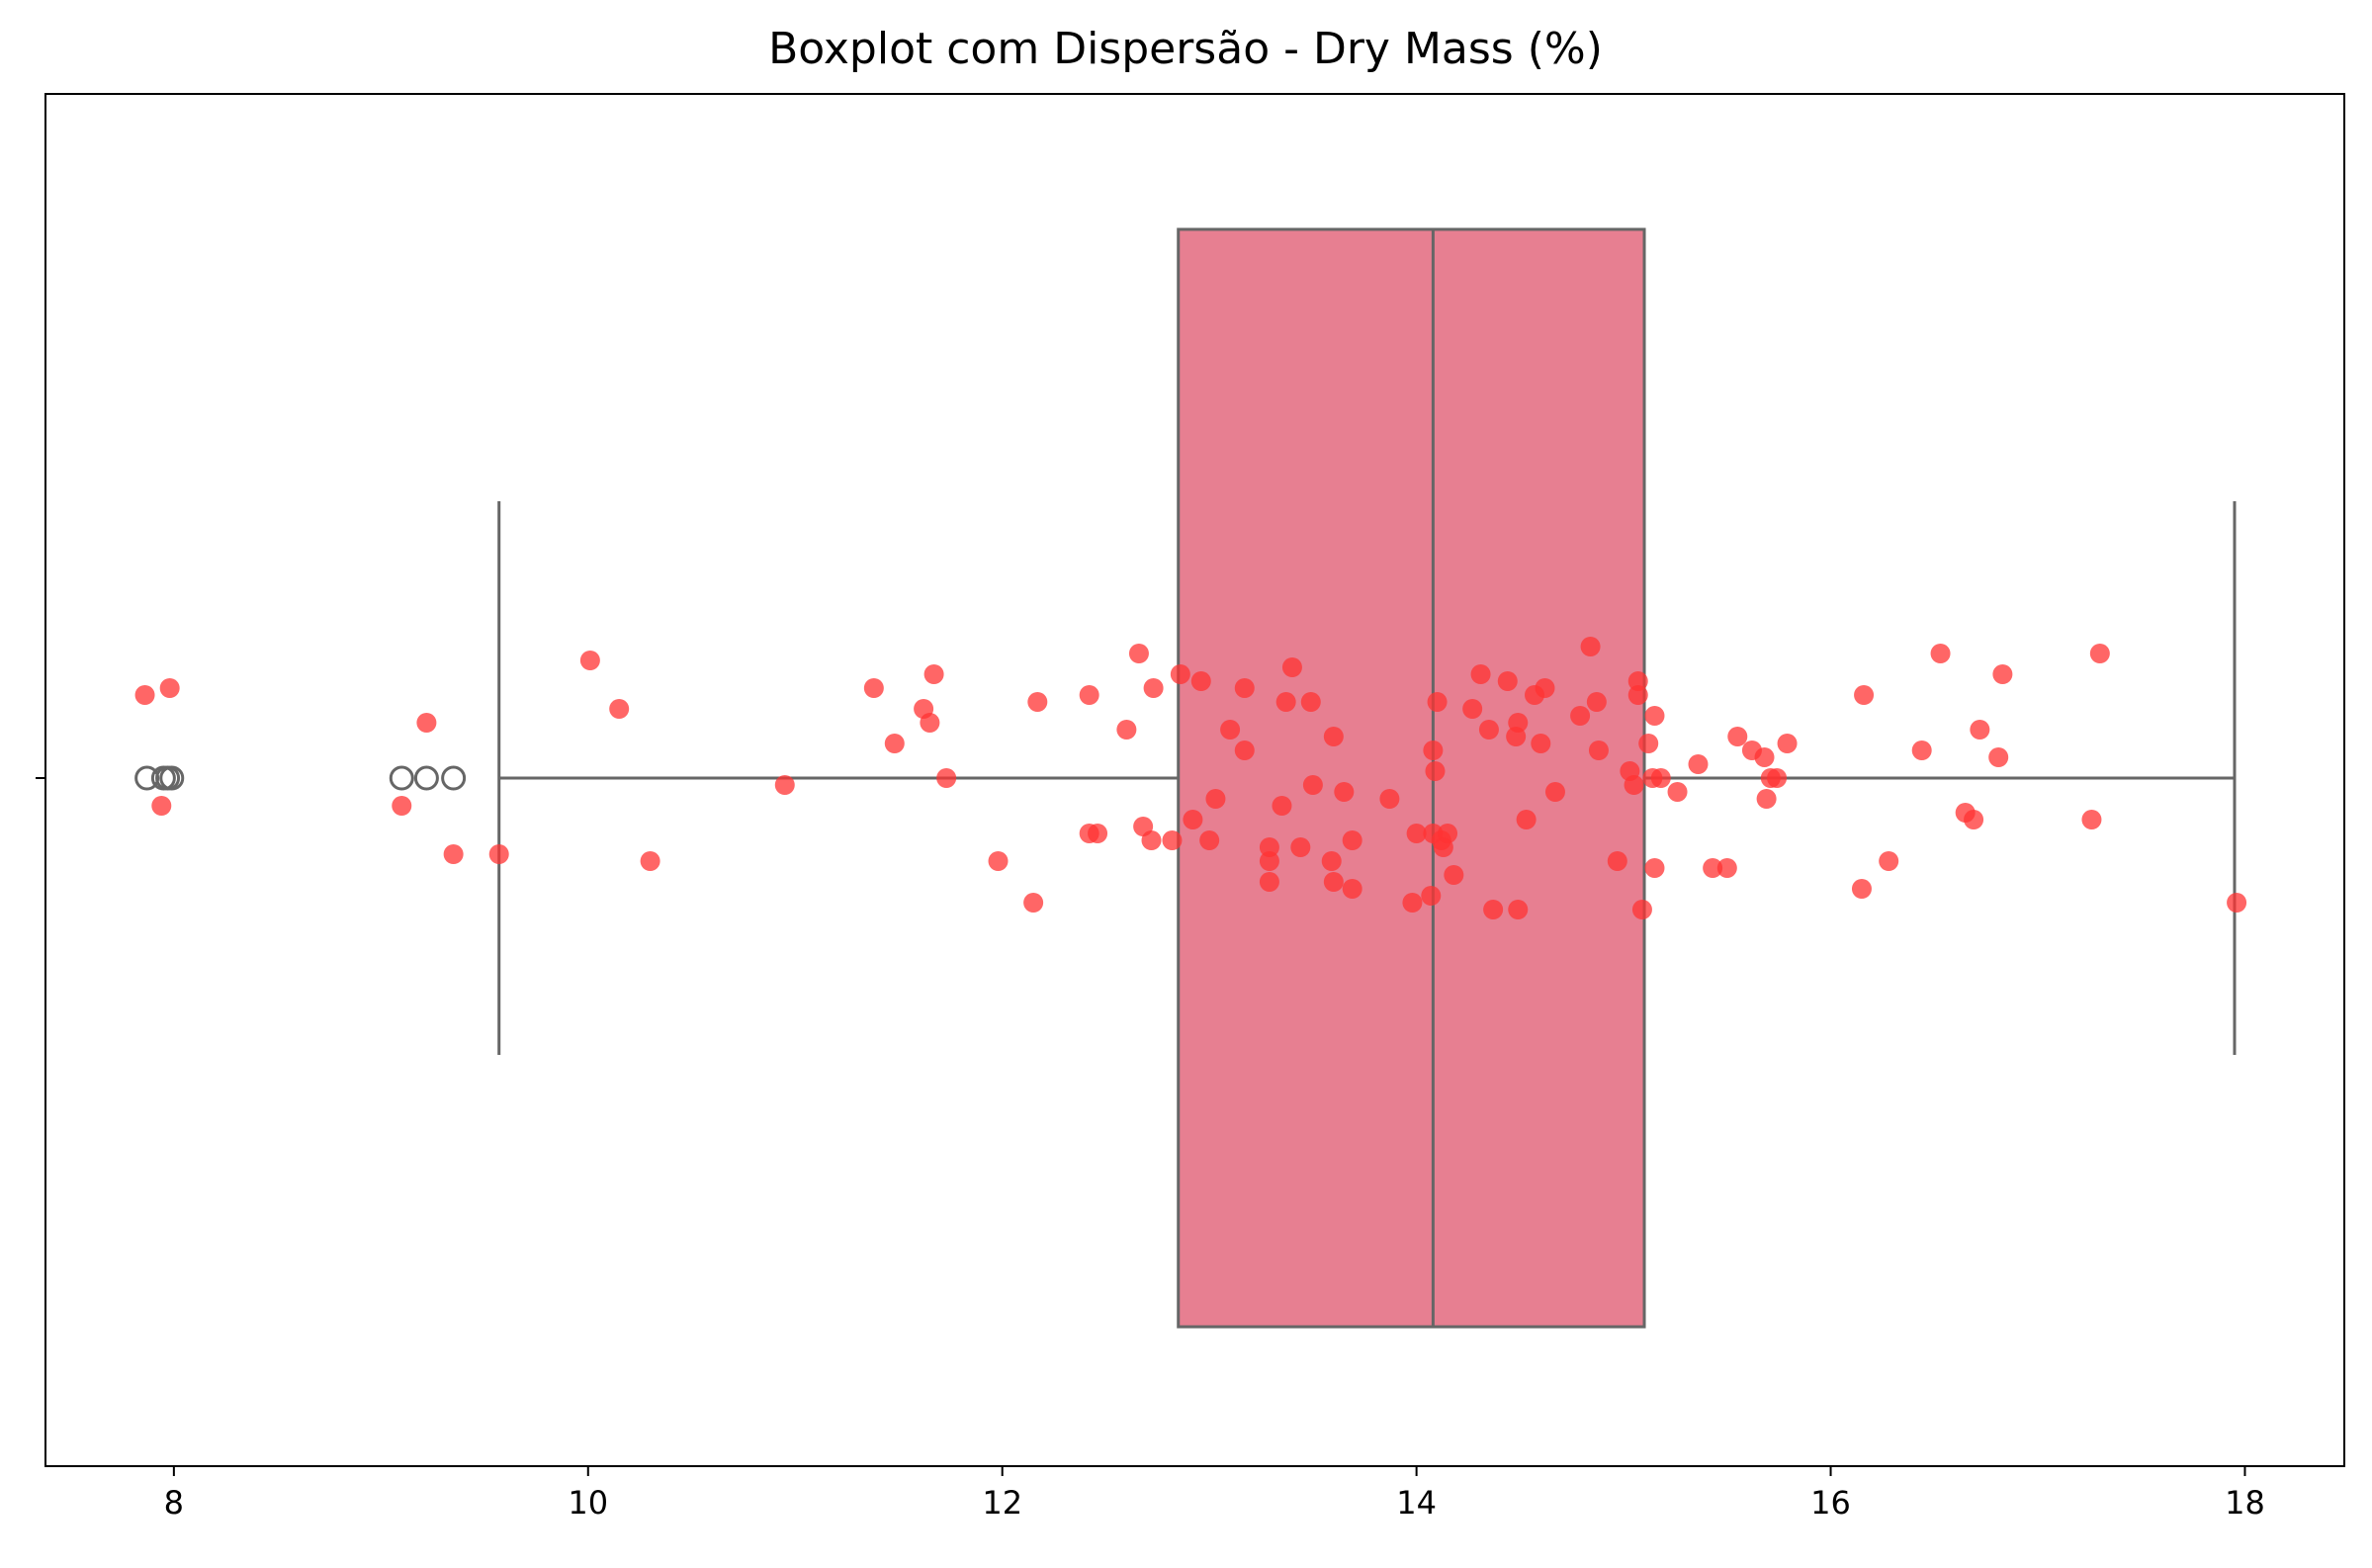 This screenshot has width=2372, height=1568. What do you see at coordinates (301, 778) in the screenshot?
I see `outliers-layer` at bounding box center [301, 778].